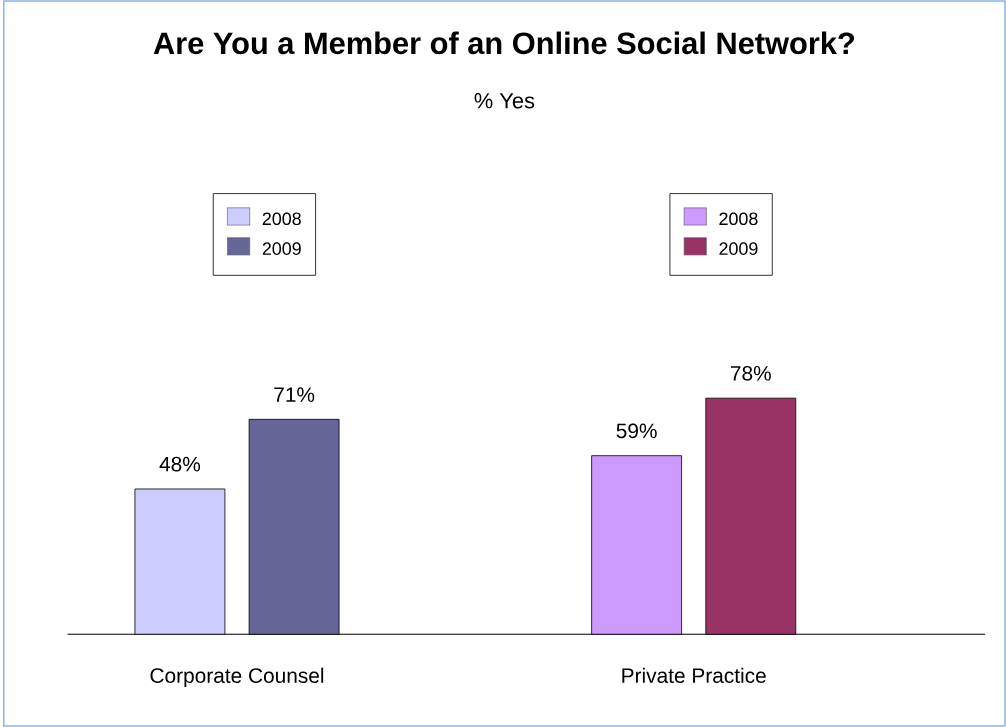 The height and width of the screenshot is (727, 1006). I want to click on text: 2009, so click(738, 248).